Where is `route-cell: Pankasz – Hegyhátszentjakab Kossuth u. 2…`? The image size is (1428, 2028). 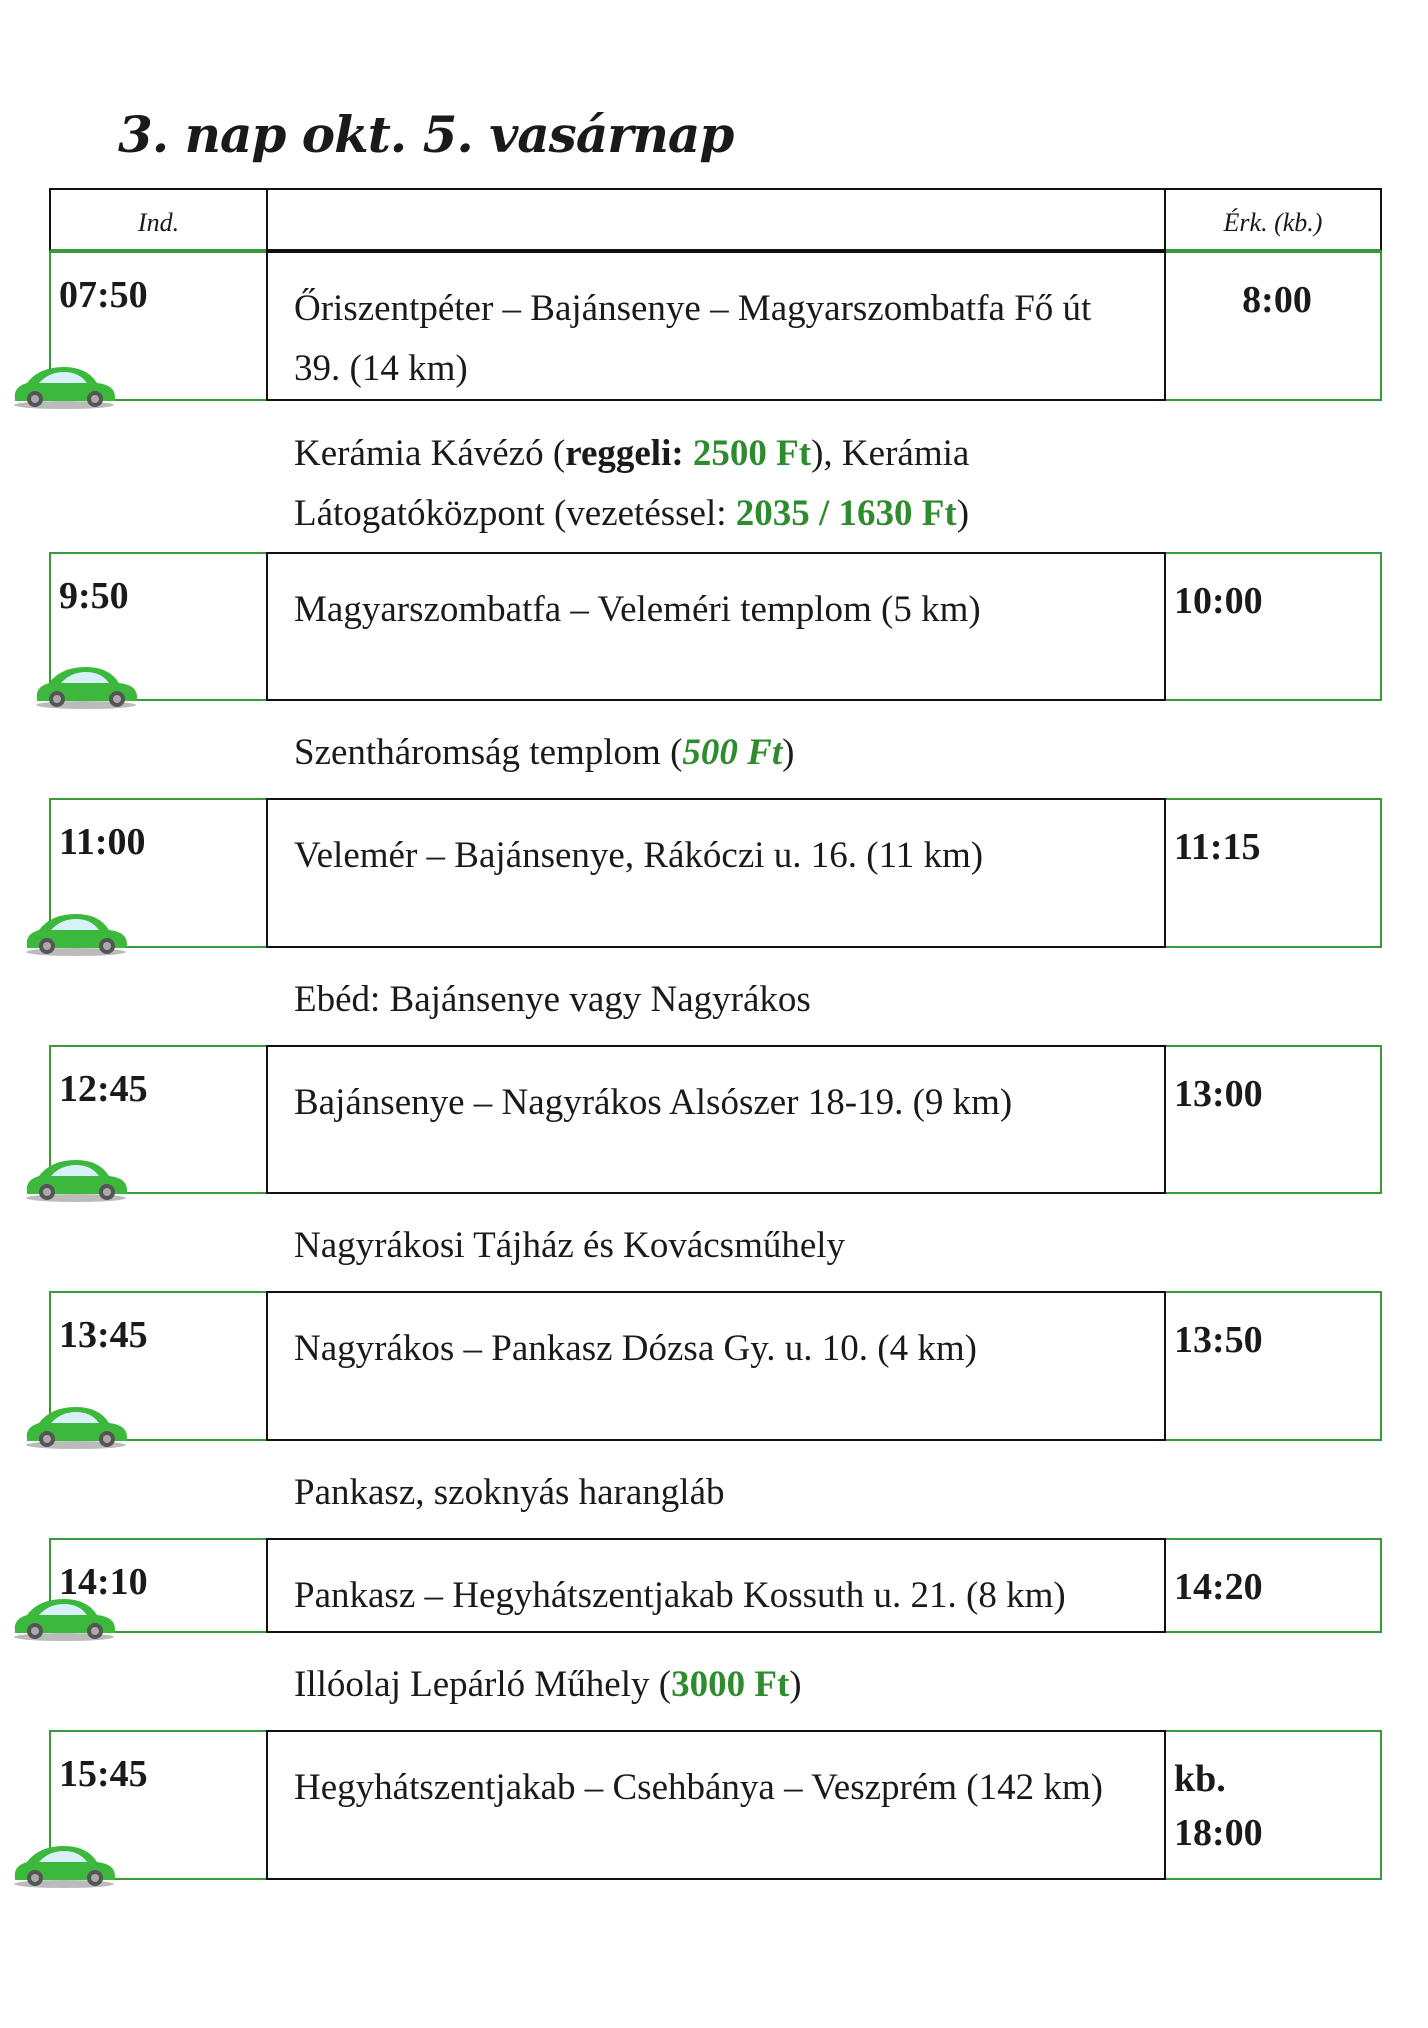 route-cell: Pankasz – Hegyhátszentjakab Kossuth u. 2… is located at coordinates (716, 1585).